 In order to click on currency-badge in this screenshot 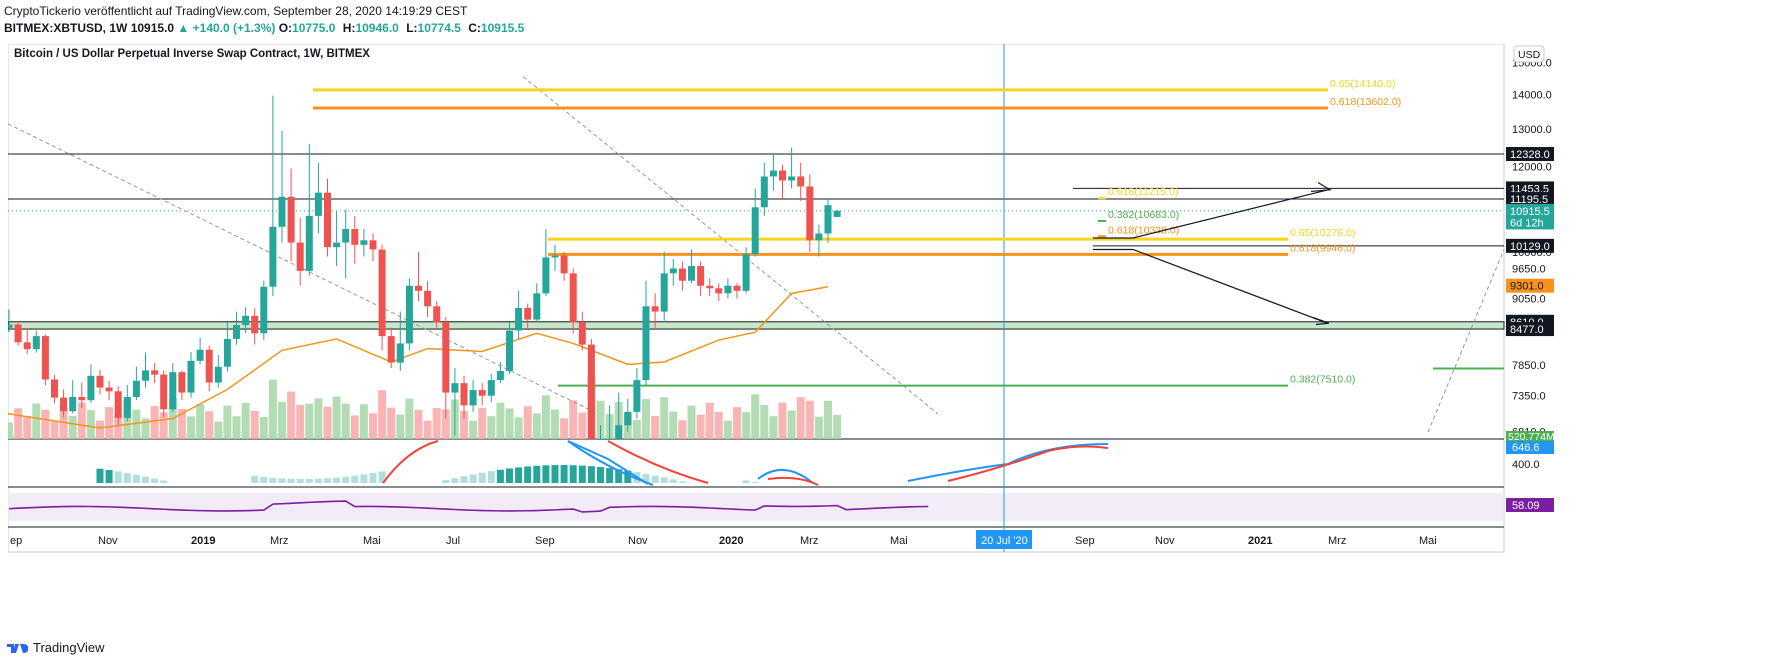, I will do `click(1529, 54)`.